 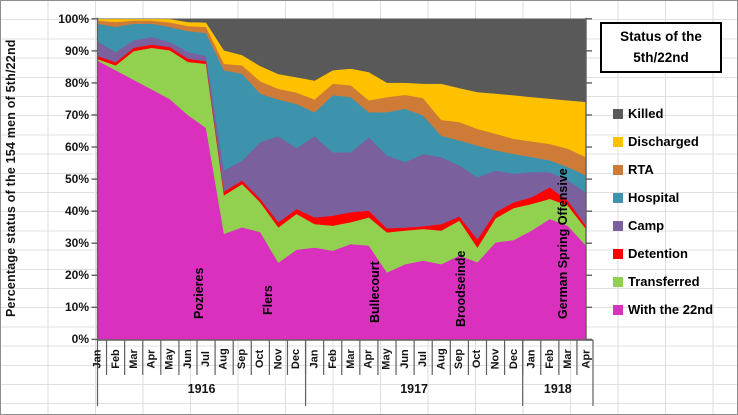 I want to click on ytick-label: 90%, so click(x=76, y=50).